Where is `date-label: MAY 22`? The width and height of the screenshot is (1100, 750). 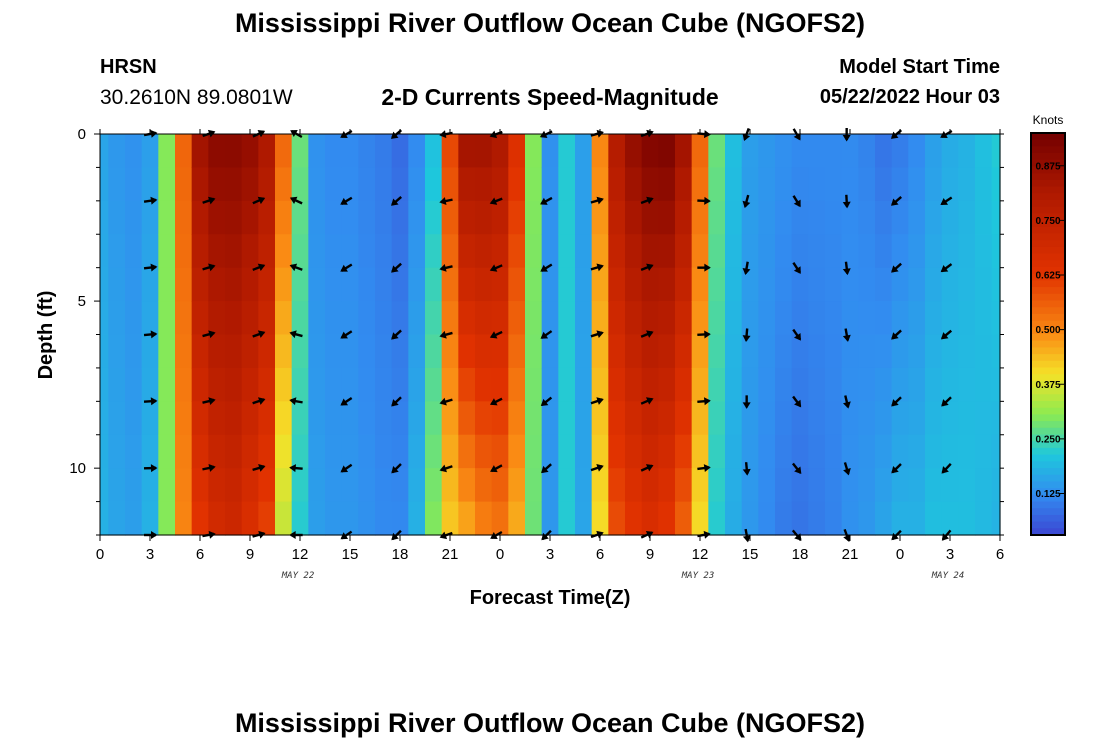
date-label: MAY 22 is located at coordinates (298, 576).